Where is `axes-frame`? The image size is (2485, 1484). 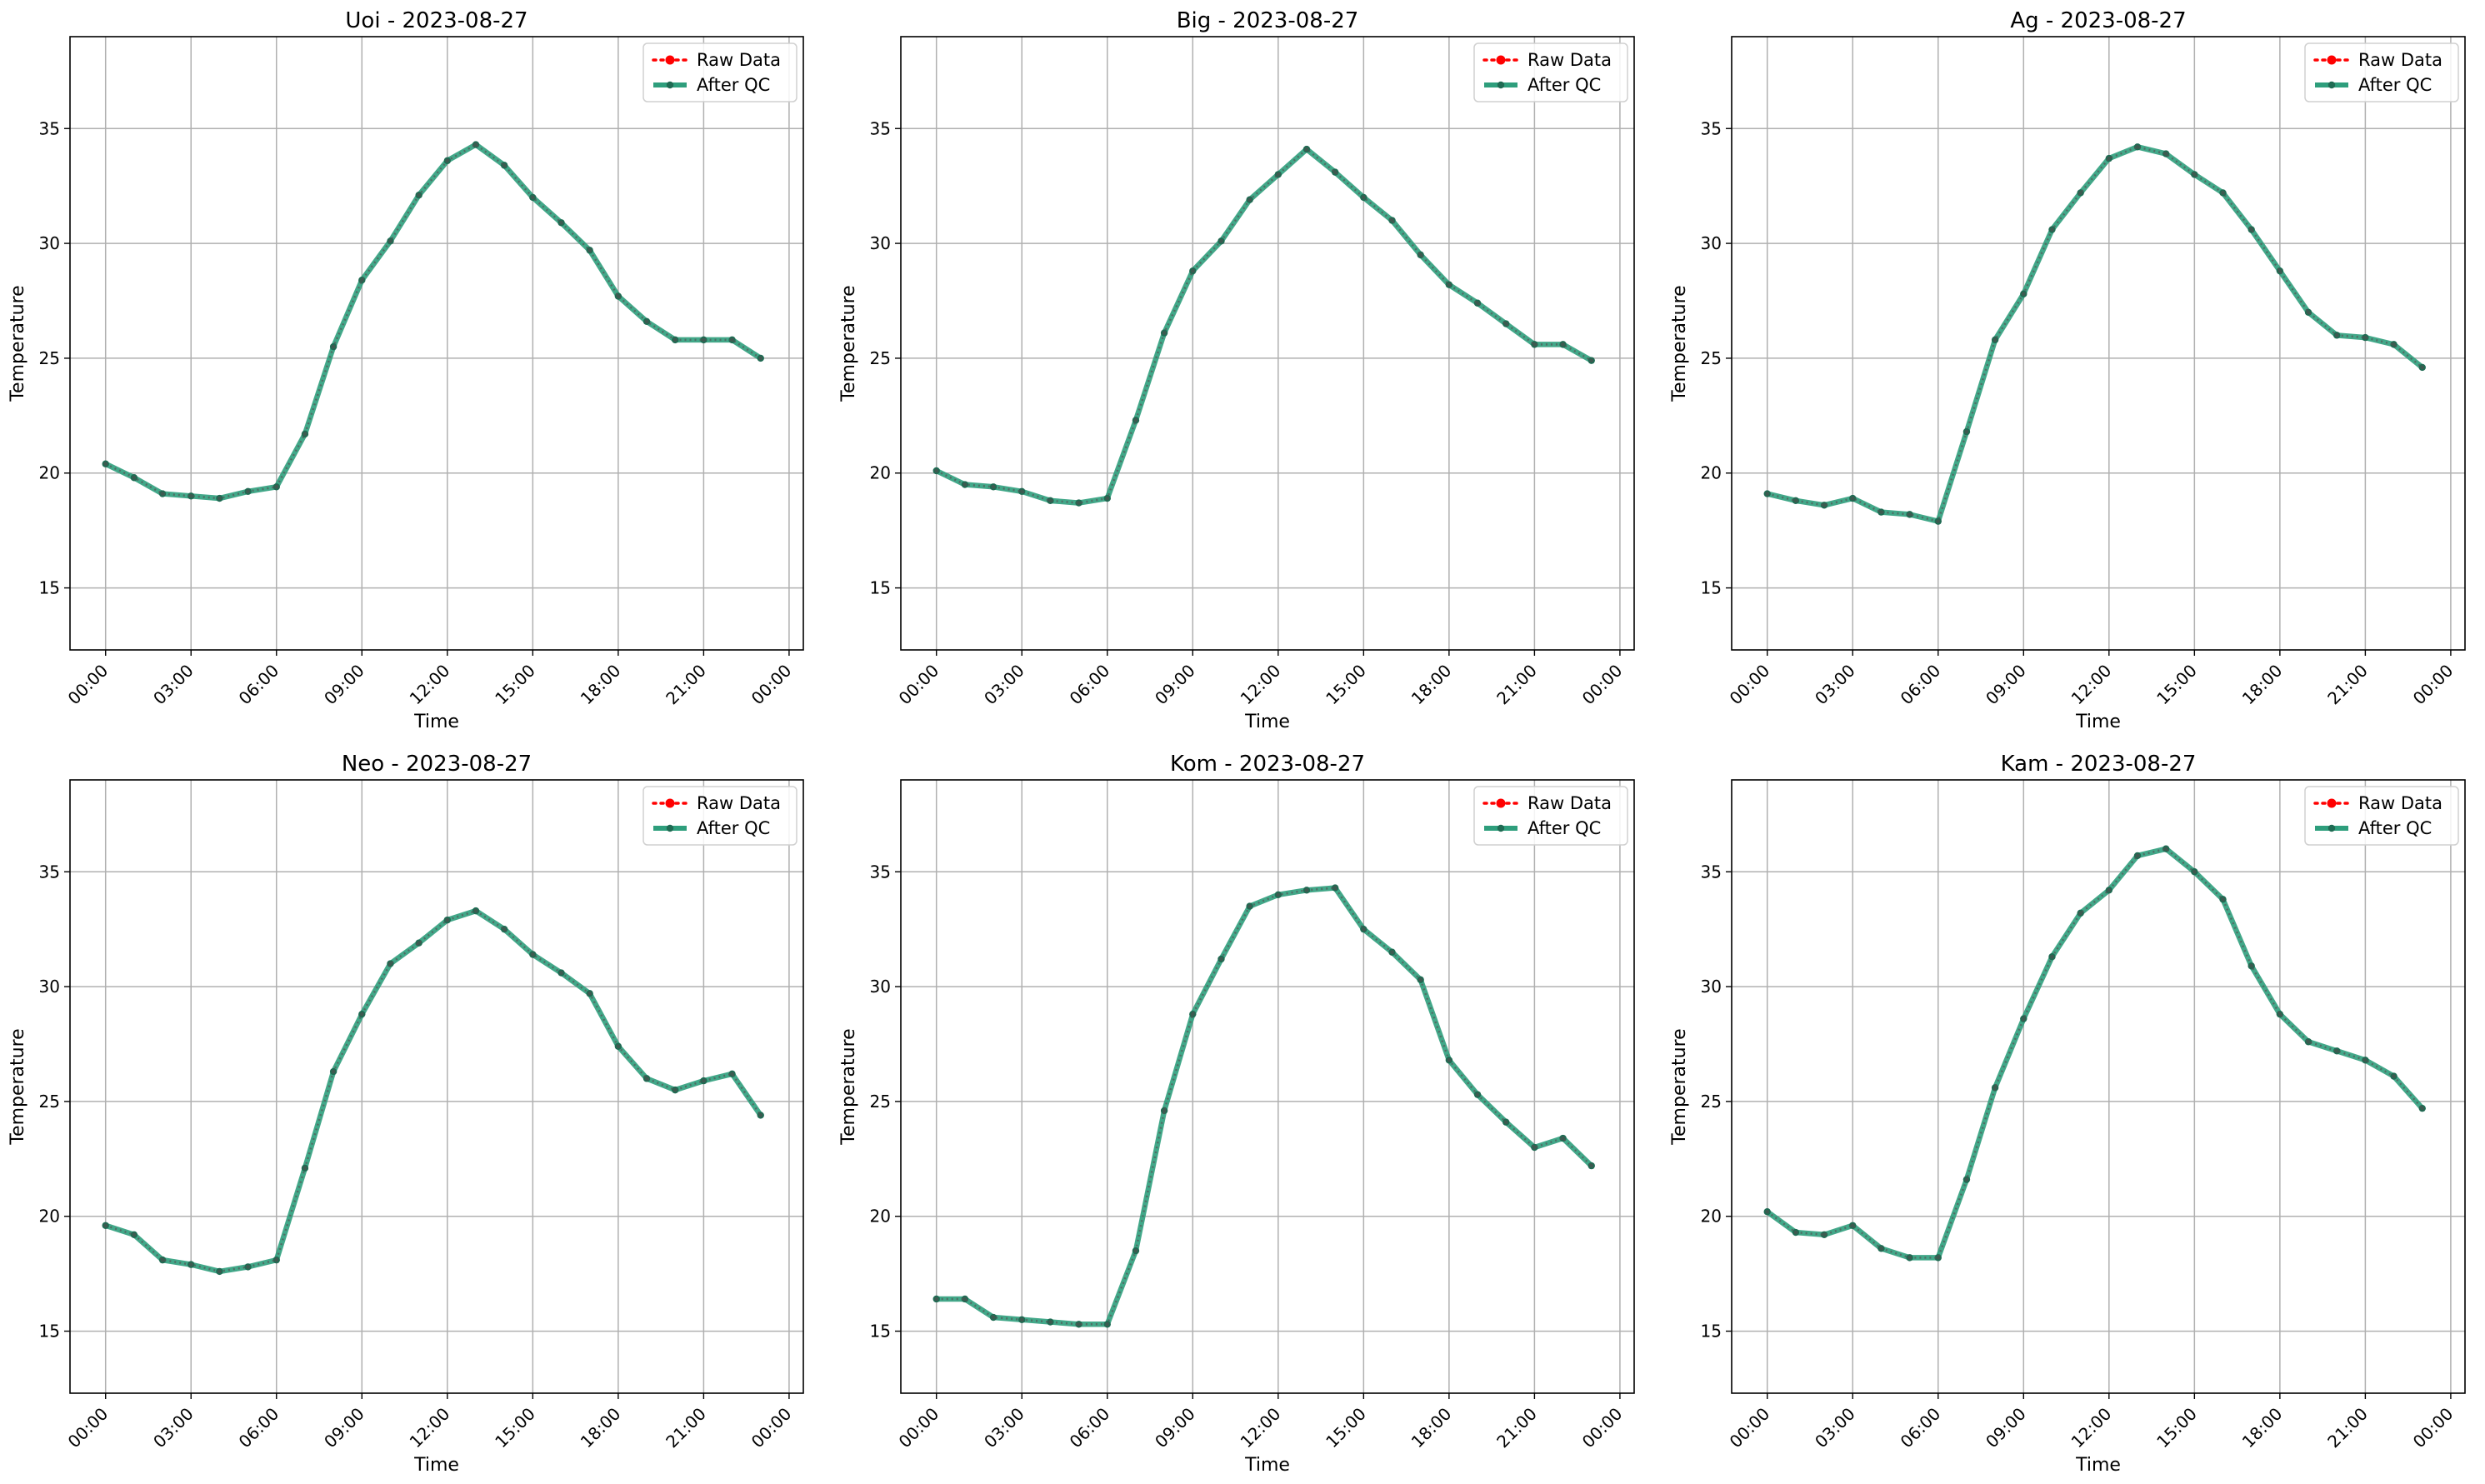
axes-frame is located at coordinates (436, 343).